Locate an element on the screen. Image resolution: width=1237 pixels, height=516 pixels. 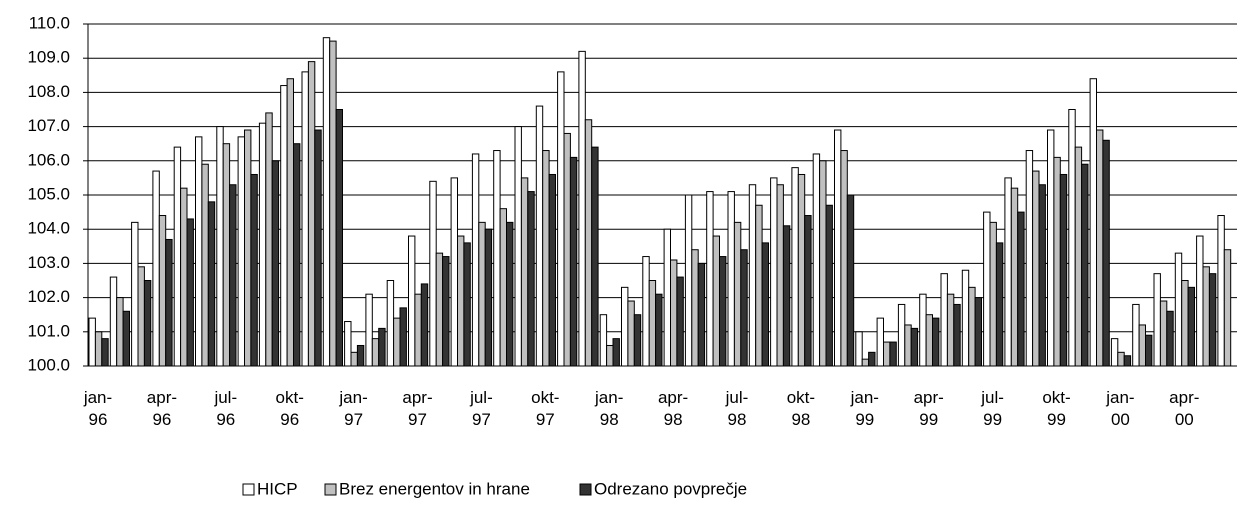
x-tick-label-line: 96 is located at coordinates (98, 419).